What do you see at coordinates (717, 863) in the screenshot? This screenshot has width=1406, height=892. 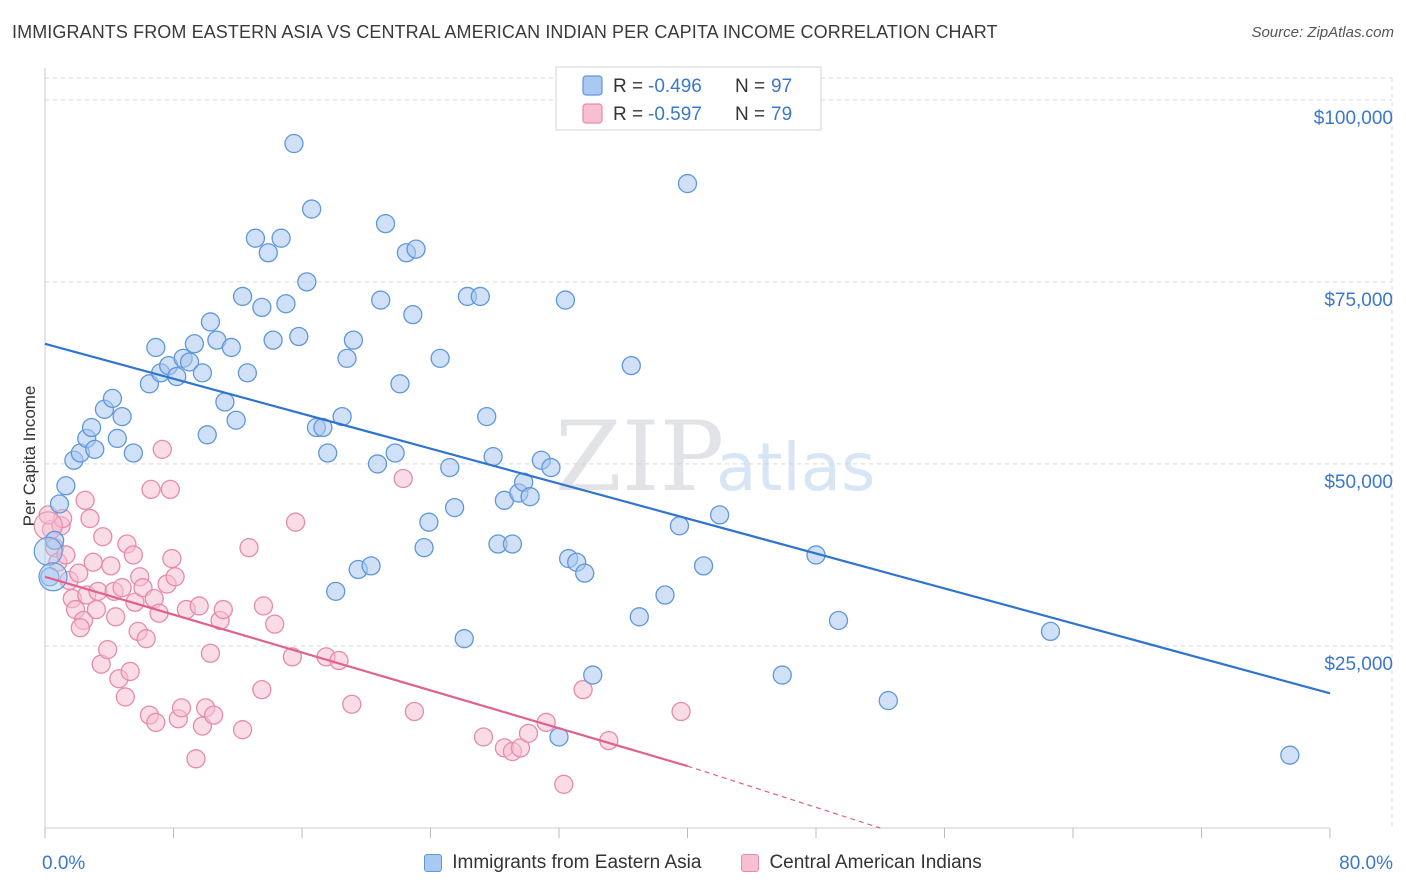 I see `x-tick-labels: 0.0% 80.0%` at bounding box center [717, 863].